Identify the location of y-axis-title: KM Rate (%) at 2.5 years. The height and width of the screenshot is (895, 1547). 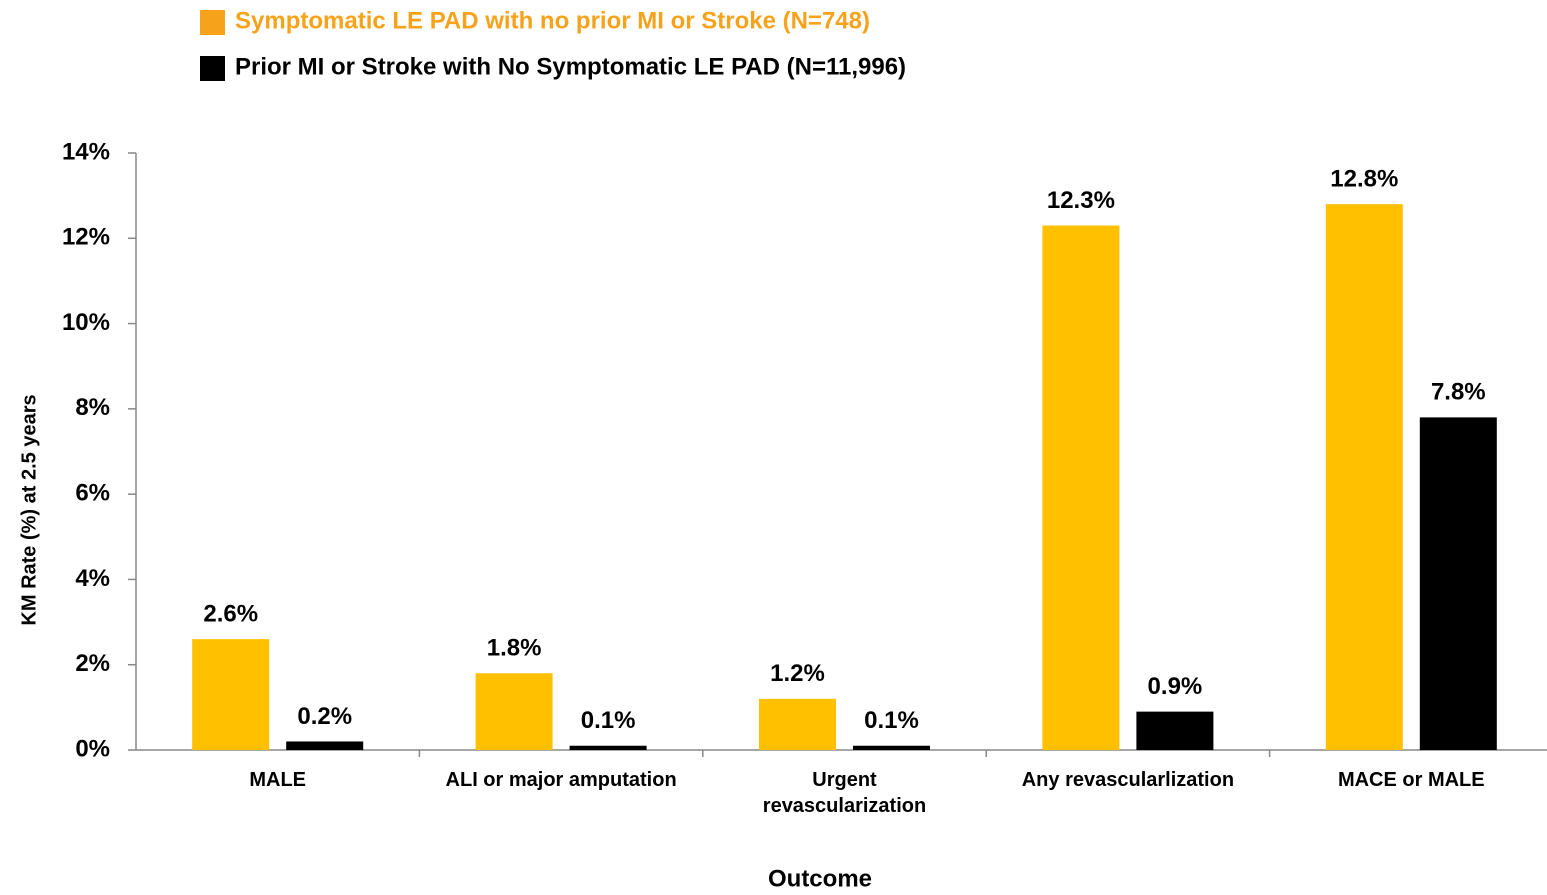
(29, 509).